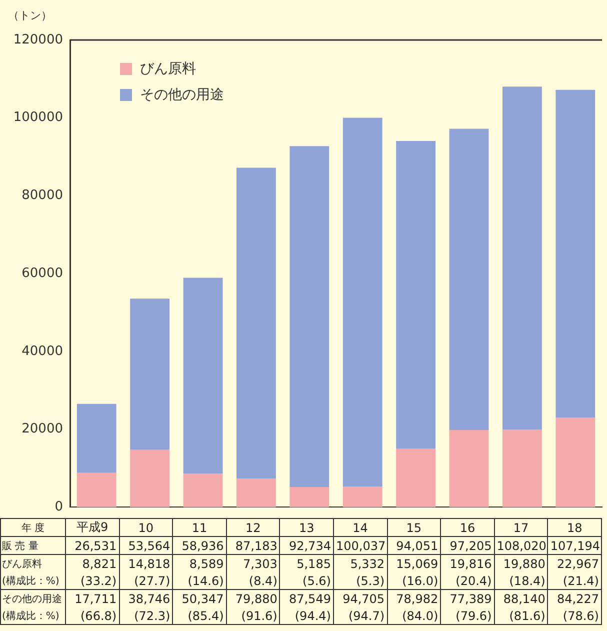 This screenshot has width=607, height=631. Describe the element at coordinates (360, 527) in the screenshot. I see `x-tick-label: 14` at that location.